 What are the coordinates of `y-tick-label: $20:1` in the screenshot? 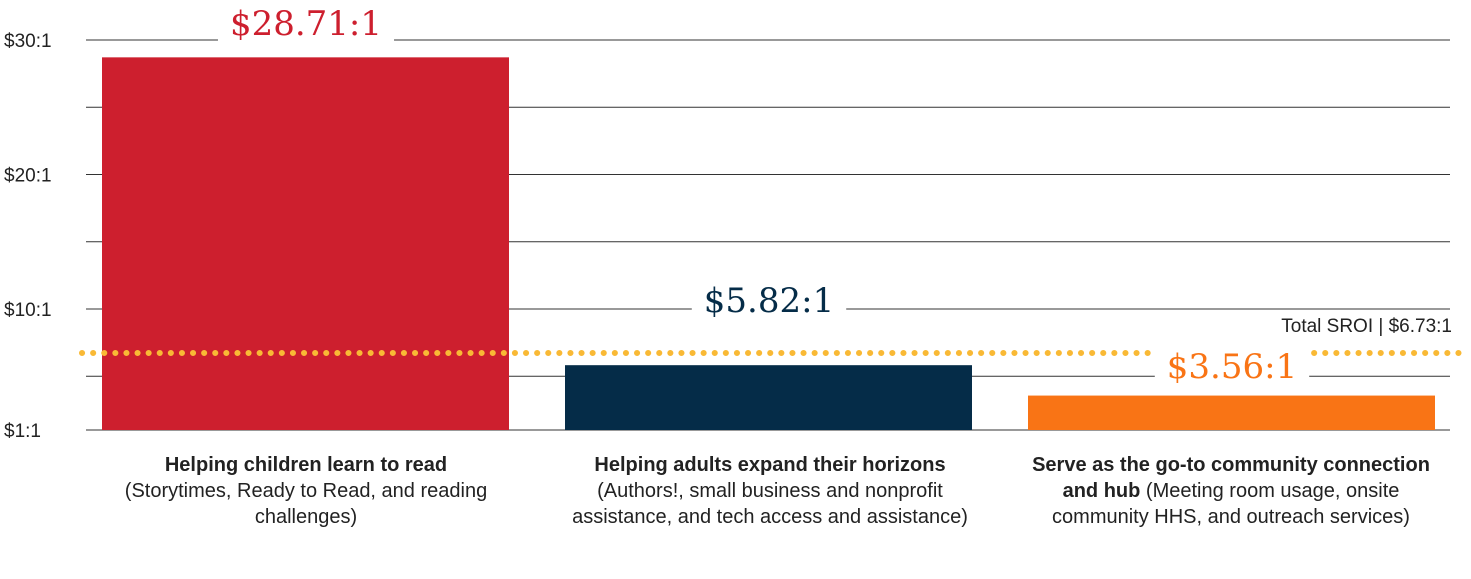 It's located at (28, 175).